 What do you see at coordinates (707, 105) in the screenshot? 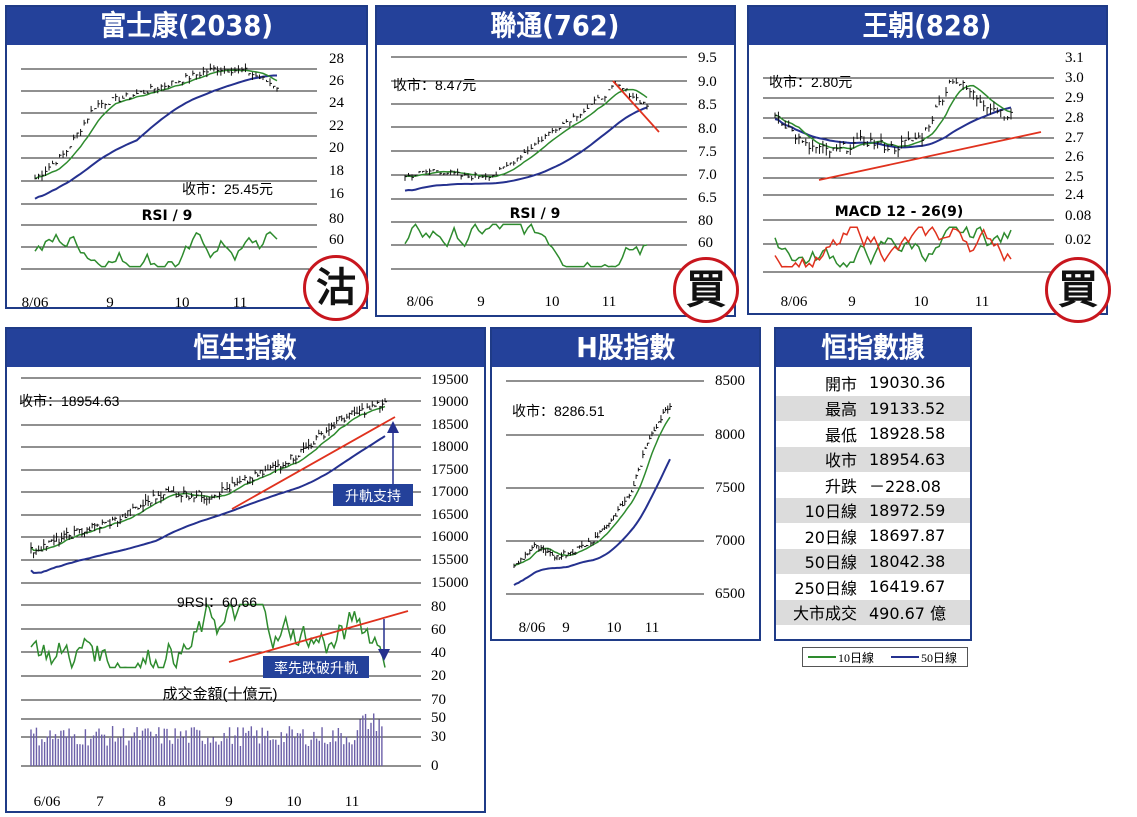
I see `lt-ytick: 8.5` at bounding box center [707, 105].